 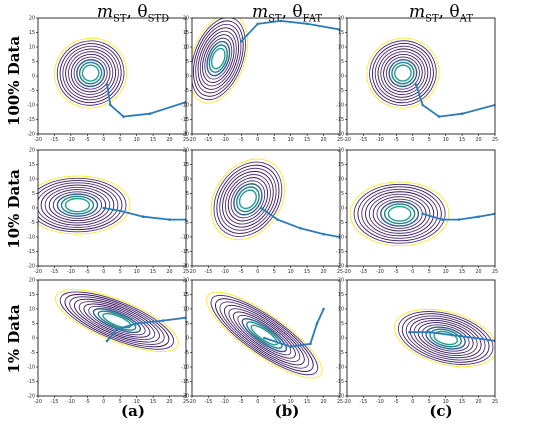 I want to click on y-tick-label: -5, so click(x=186, y=91).